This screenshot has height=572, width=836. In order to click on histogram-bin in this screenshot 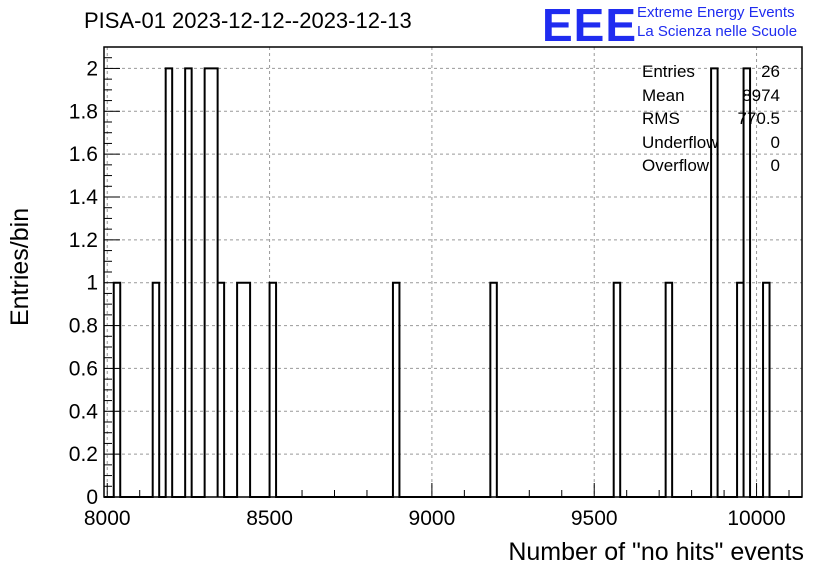, I will do `click(243, 390)`.